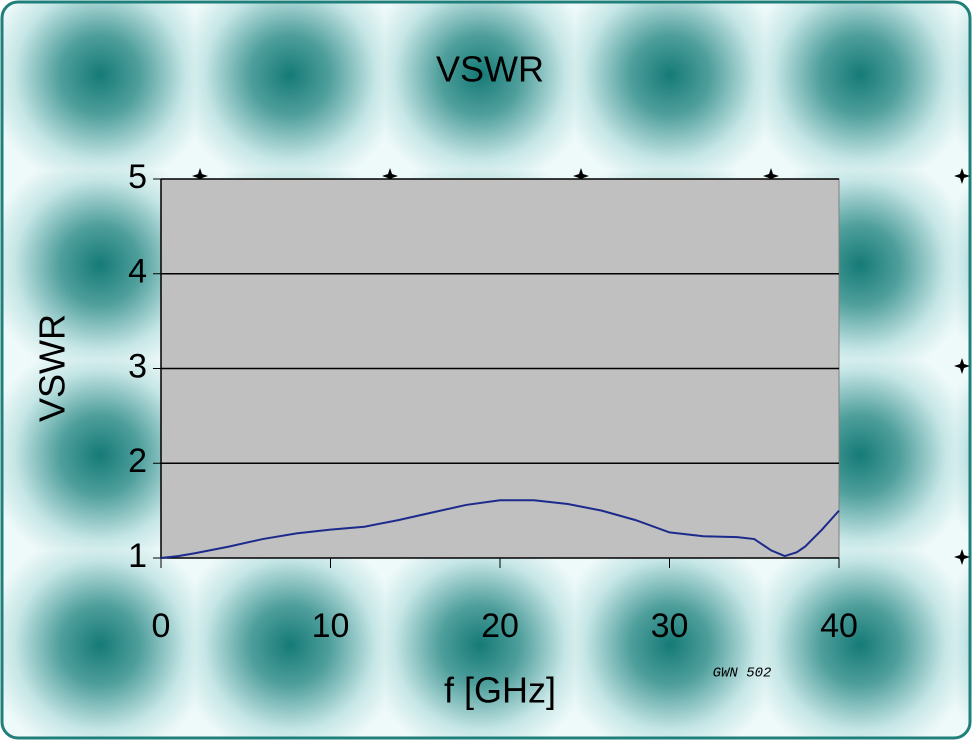  Describe the element at coordinates (500, 529) in the screenshot. I see `data-line` at that location.